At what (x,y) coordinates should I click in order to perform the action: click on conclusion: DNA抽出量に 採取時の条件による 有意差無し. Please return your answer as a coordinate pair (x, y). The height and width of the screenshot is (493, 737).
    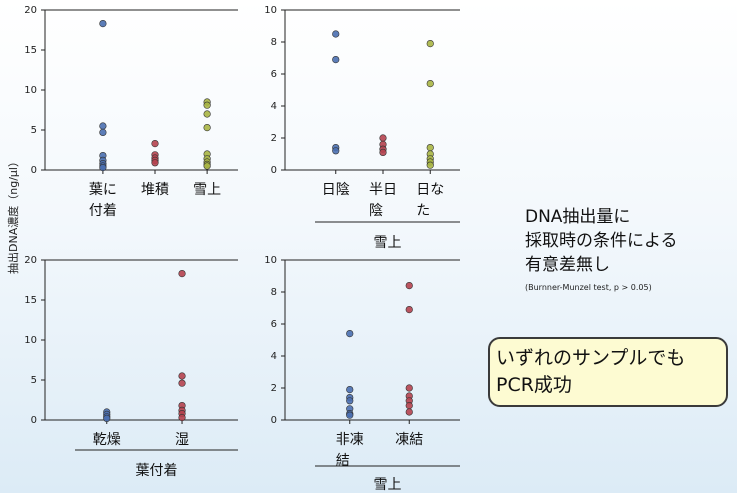
    Looking at the image, I should click on (601, 241).